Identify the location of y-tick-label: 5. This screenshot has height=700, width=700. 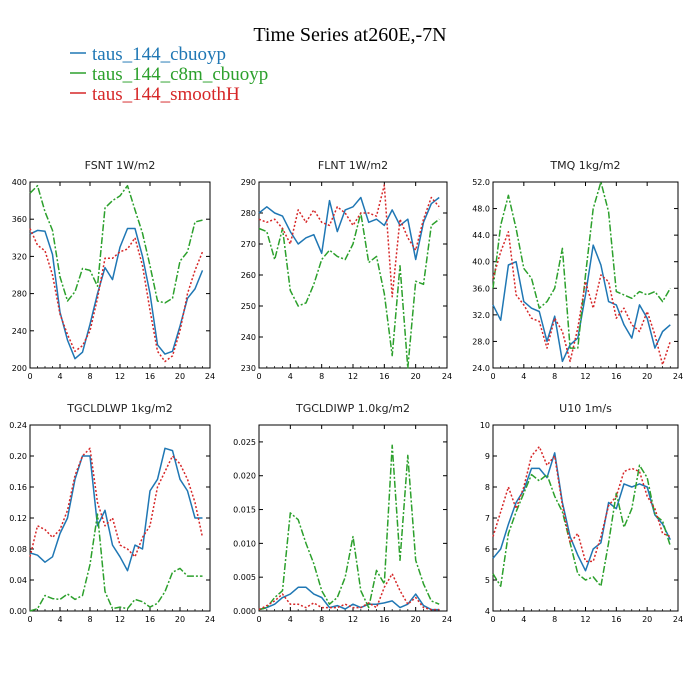
(487, 580).